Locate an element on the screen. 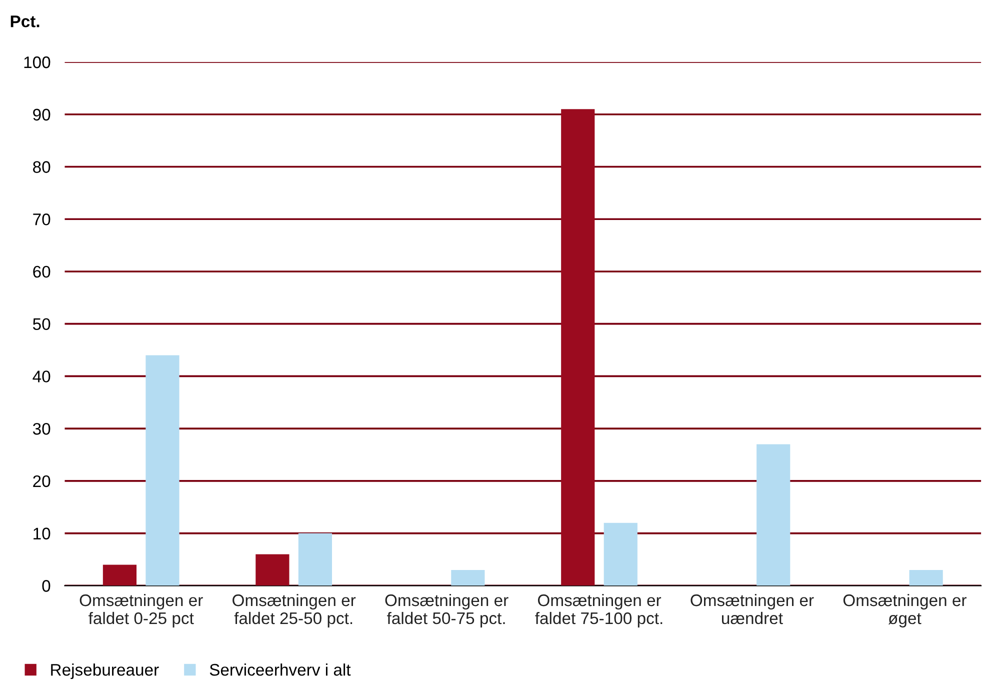  x-tick-label: Omsætningen er uændret is located at coordinates (752, 609).